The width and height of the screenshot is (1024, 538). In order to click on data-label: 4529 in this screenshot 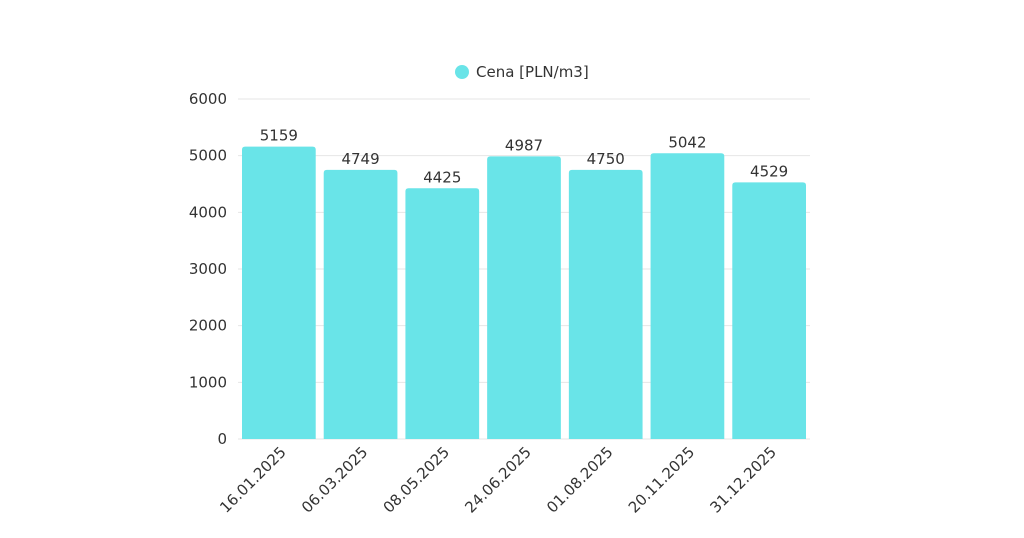, I will do `click(769, 171)`.